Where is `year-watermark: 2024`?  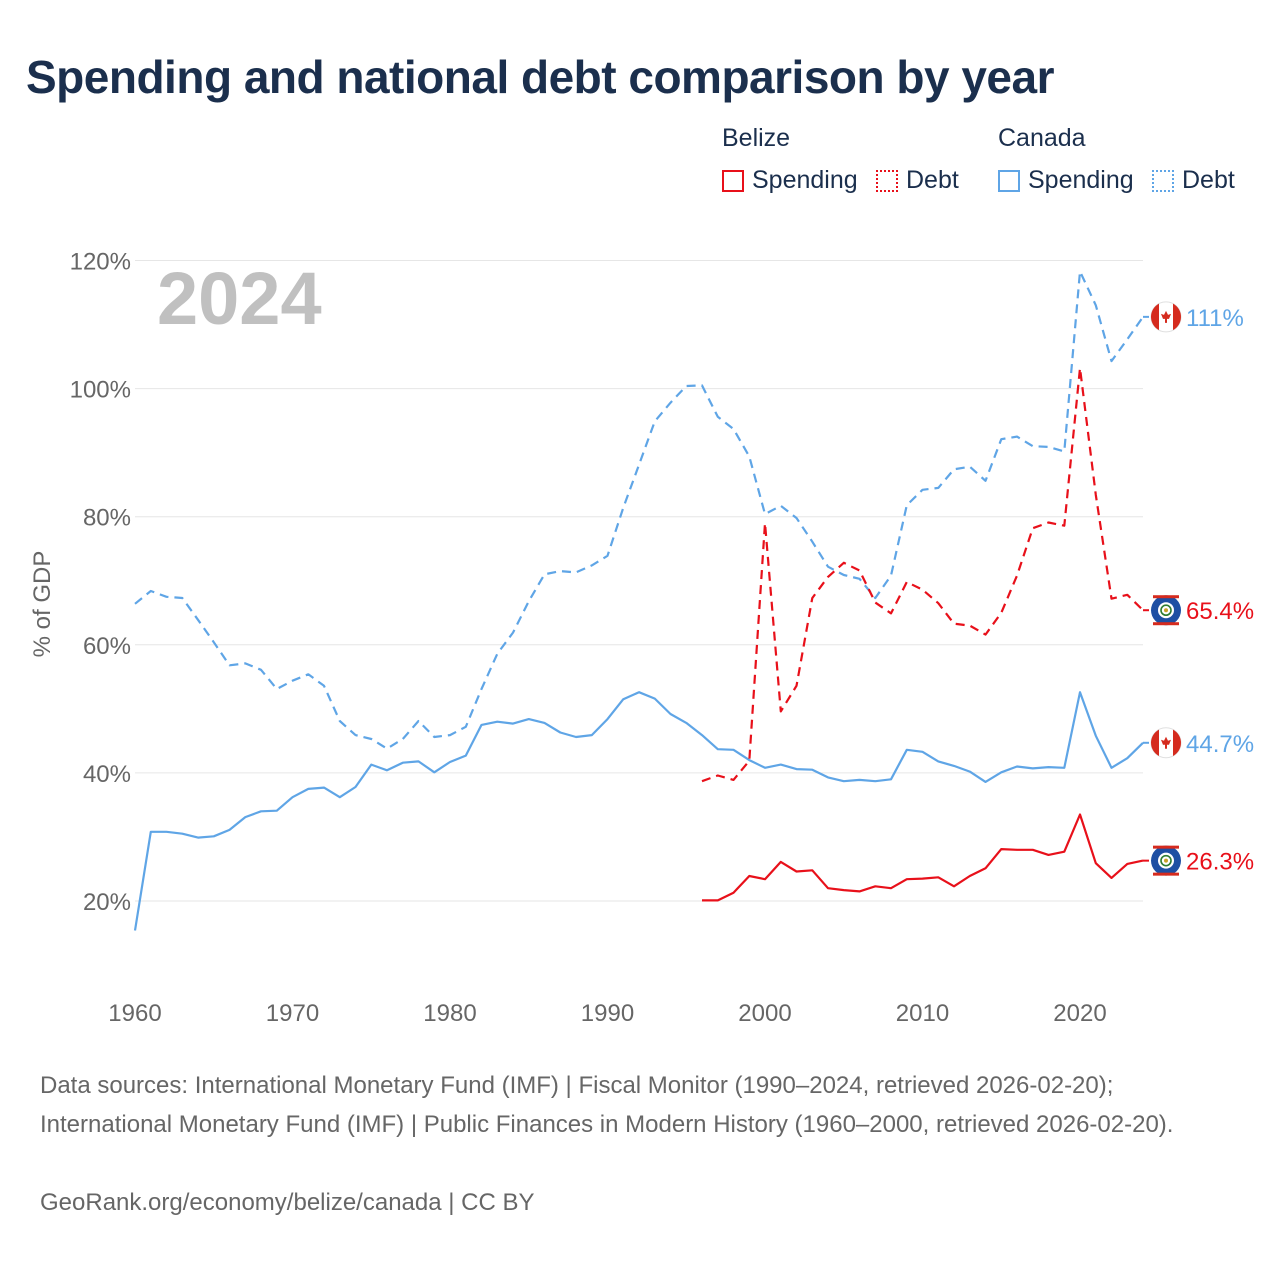 year-watermark: 2024 is located at coordinates (239, 298).